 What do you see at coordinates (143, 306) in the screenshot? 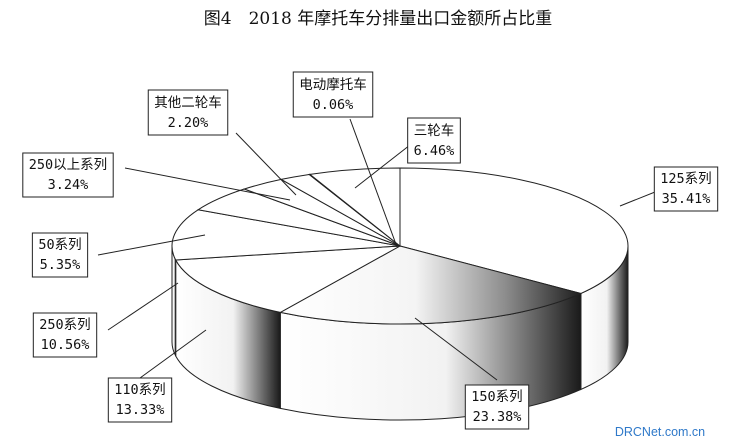
I see `leader-250系列` at bounding box center [143, 306].